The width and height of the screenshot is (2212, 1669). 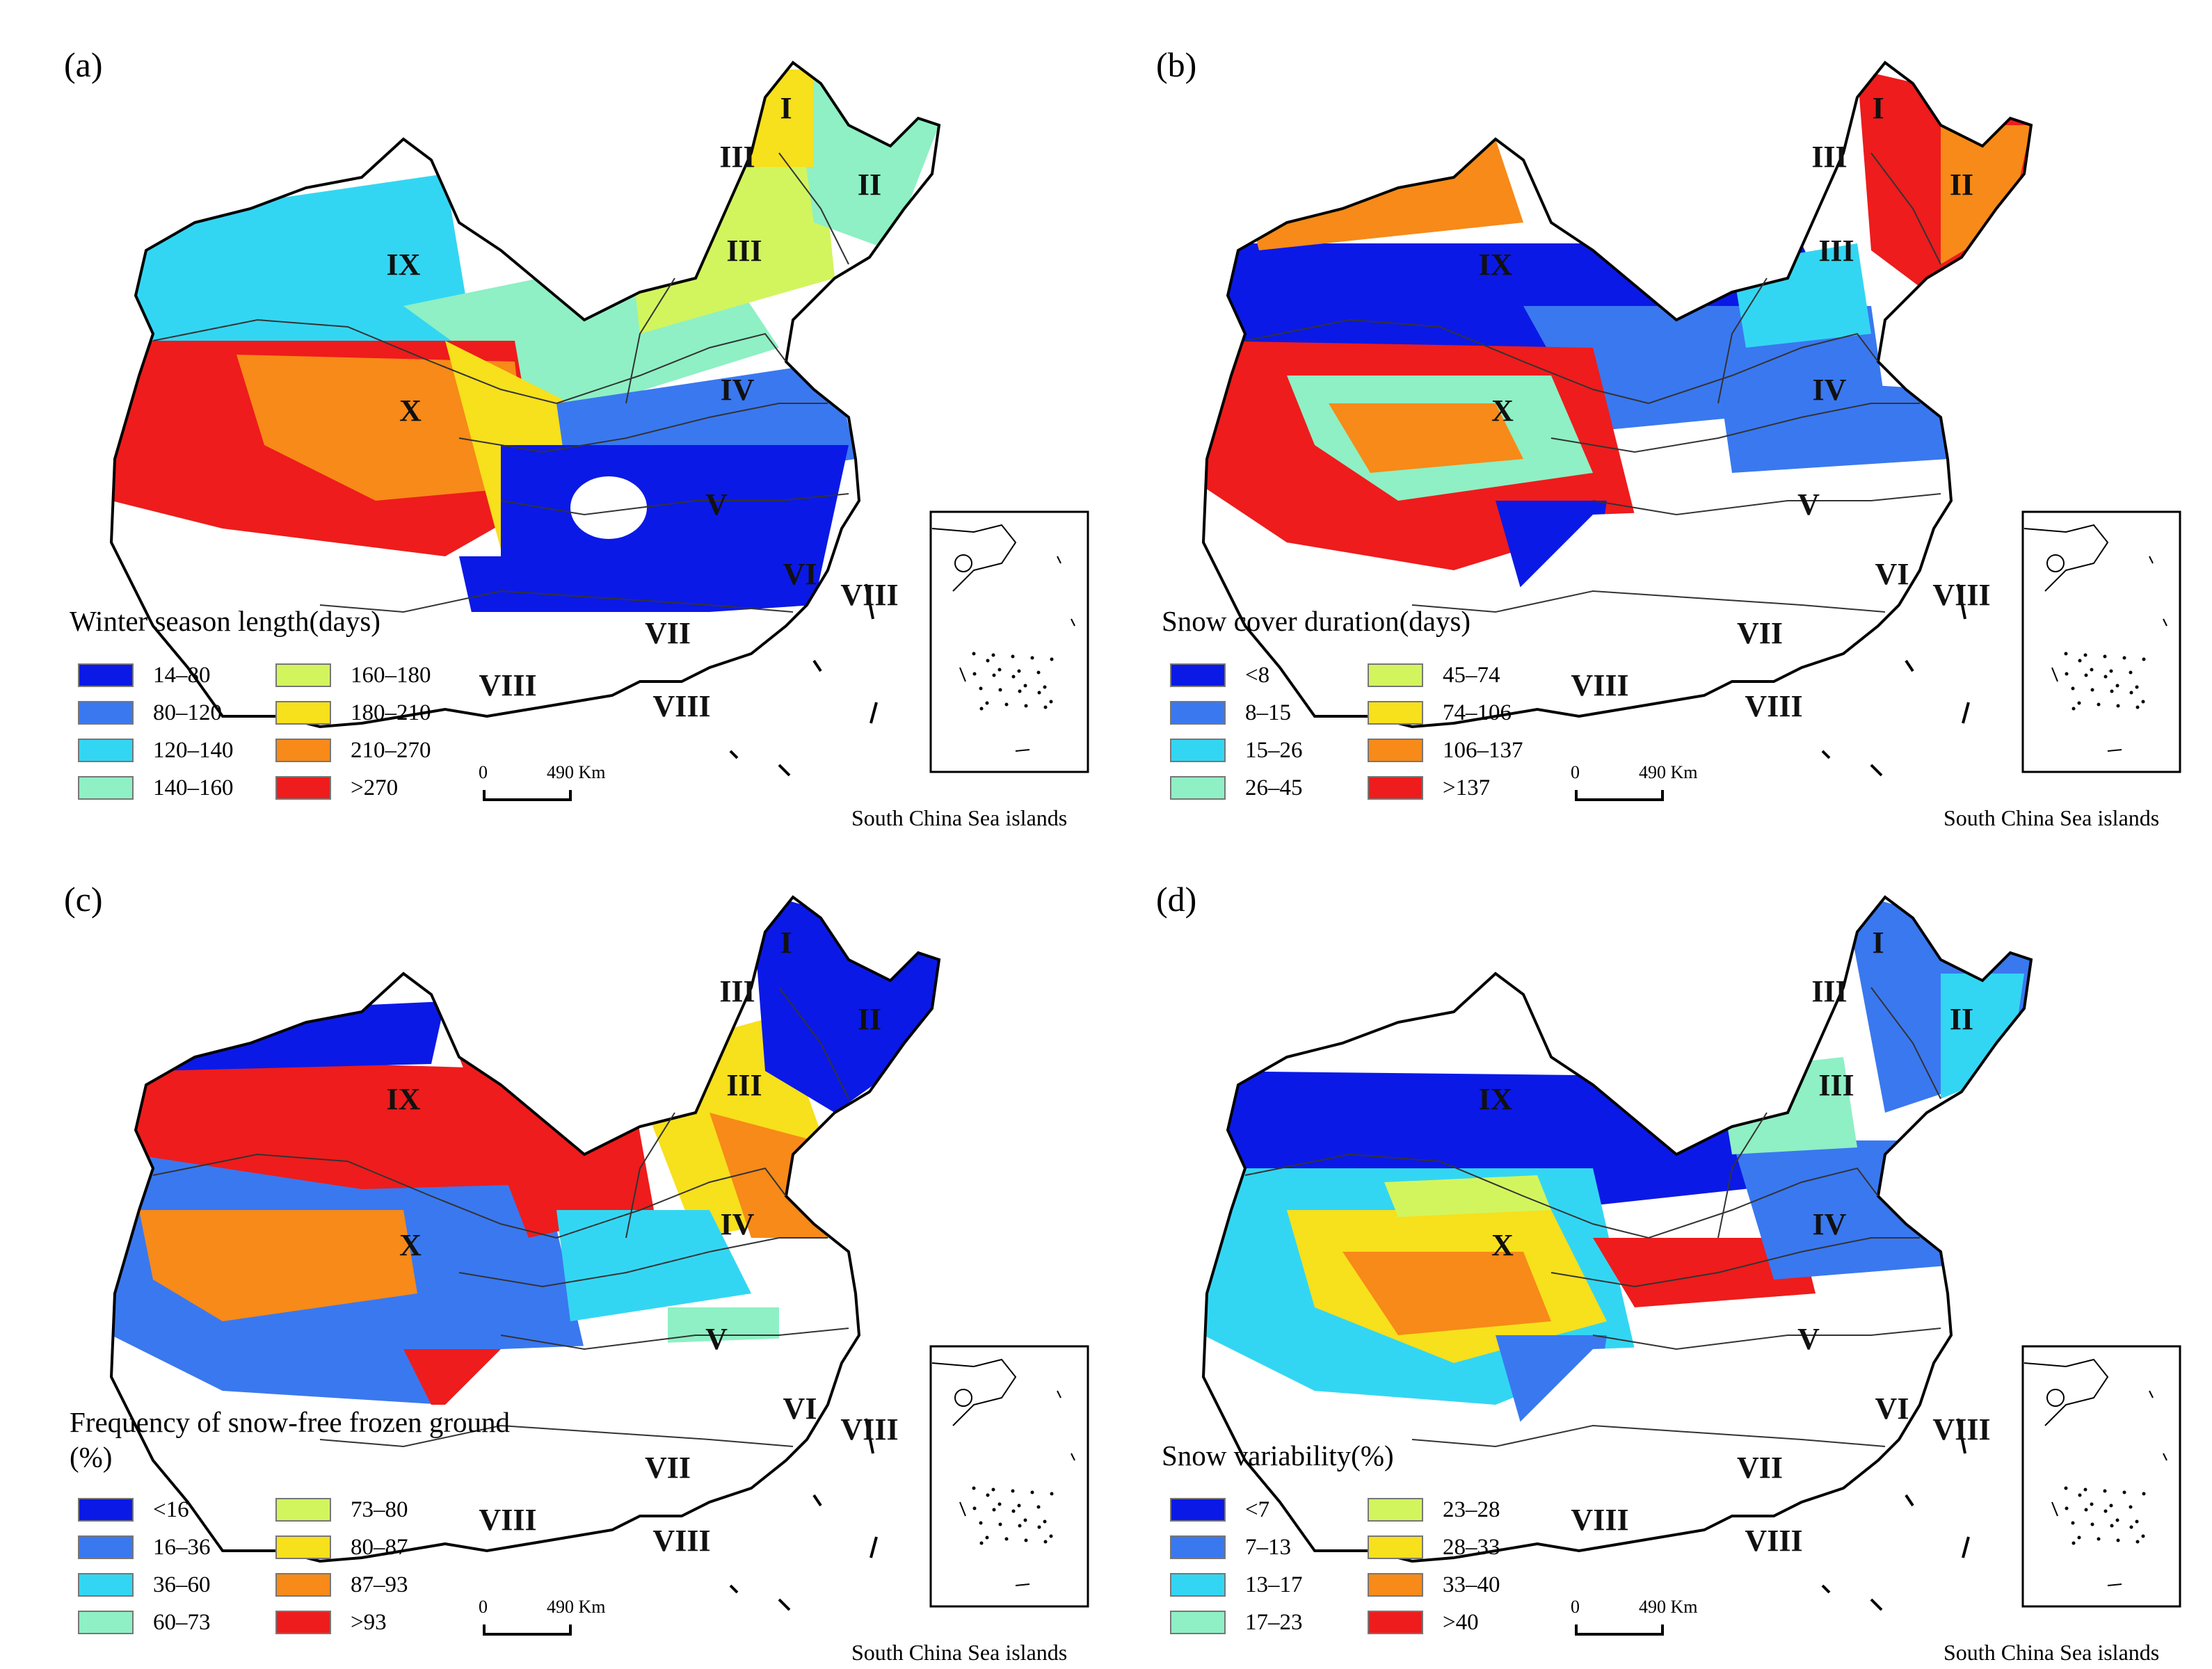 What do you see at coordinates (379, 1510) in the screenshot?
I see `legend-label: 73–80` at bounding box center [379, 1510].